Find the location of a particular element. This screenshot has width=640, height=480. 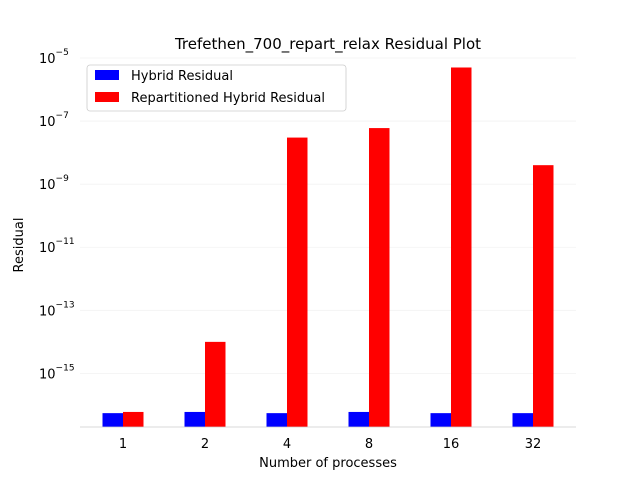

y-tick-label: 10⁻¹³ is located at coordinates (57, 309).